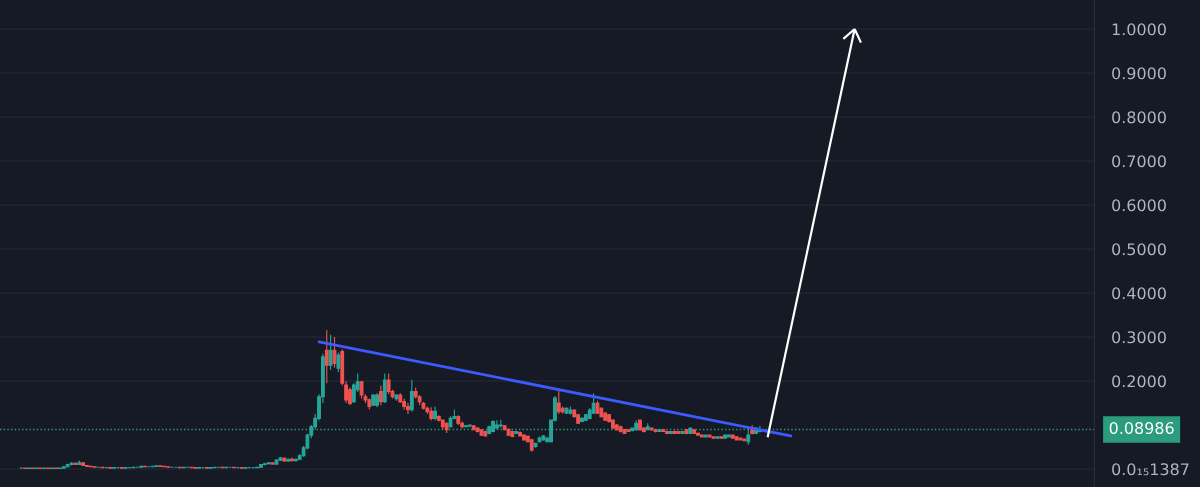 The height and width of the screenshot is (487, 1200). What do you see at coordinates (1139, 73) in the screenshot?
I see `y-tick-label: 0.9000` at bounding box center [1139, 73].